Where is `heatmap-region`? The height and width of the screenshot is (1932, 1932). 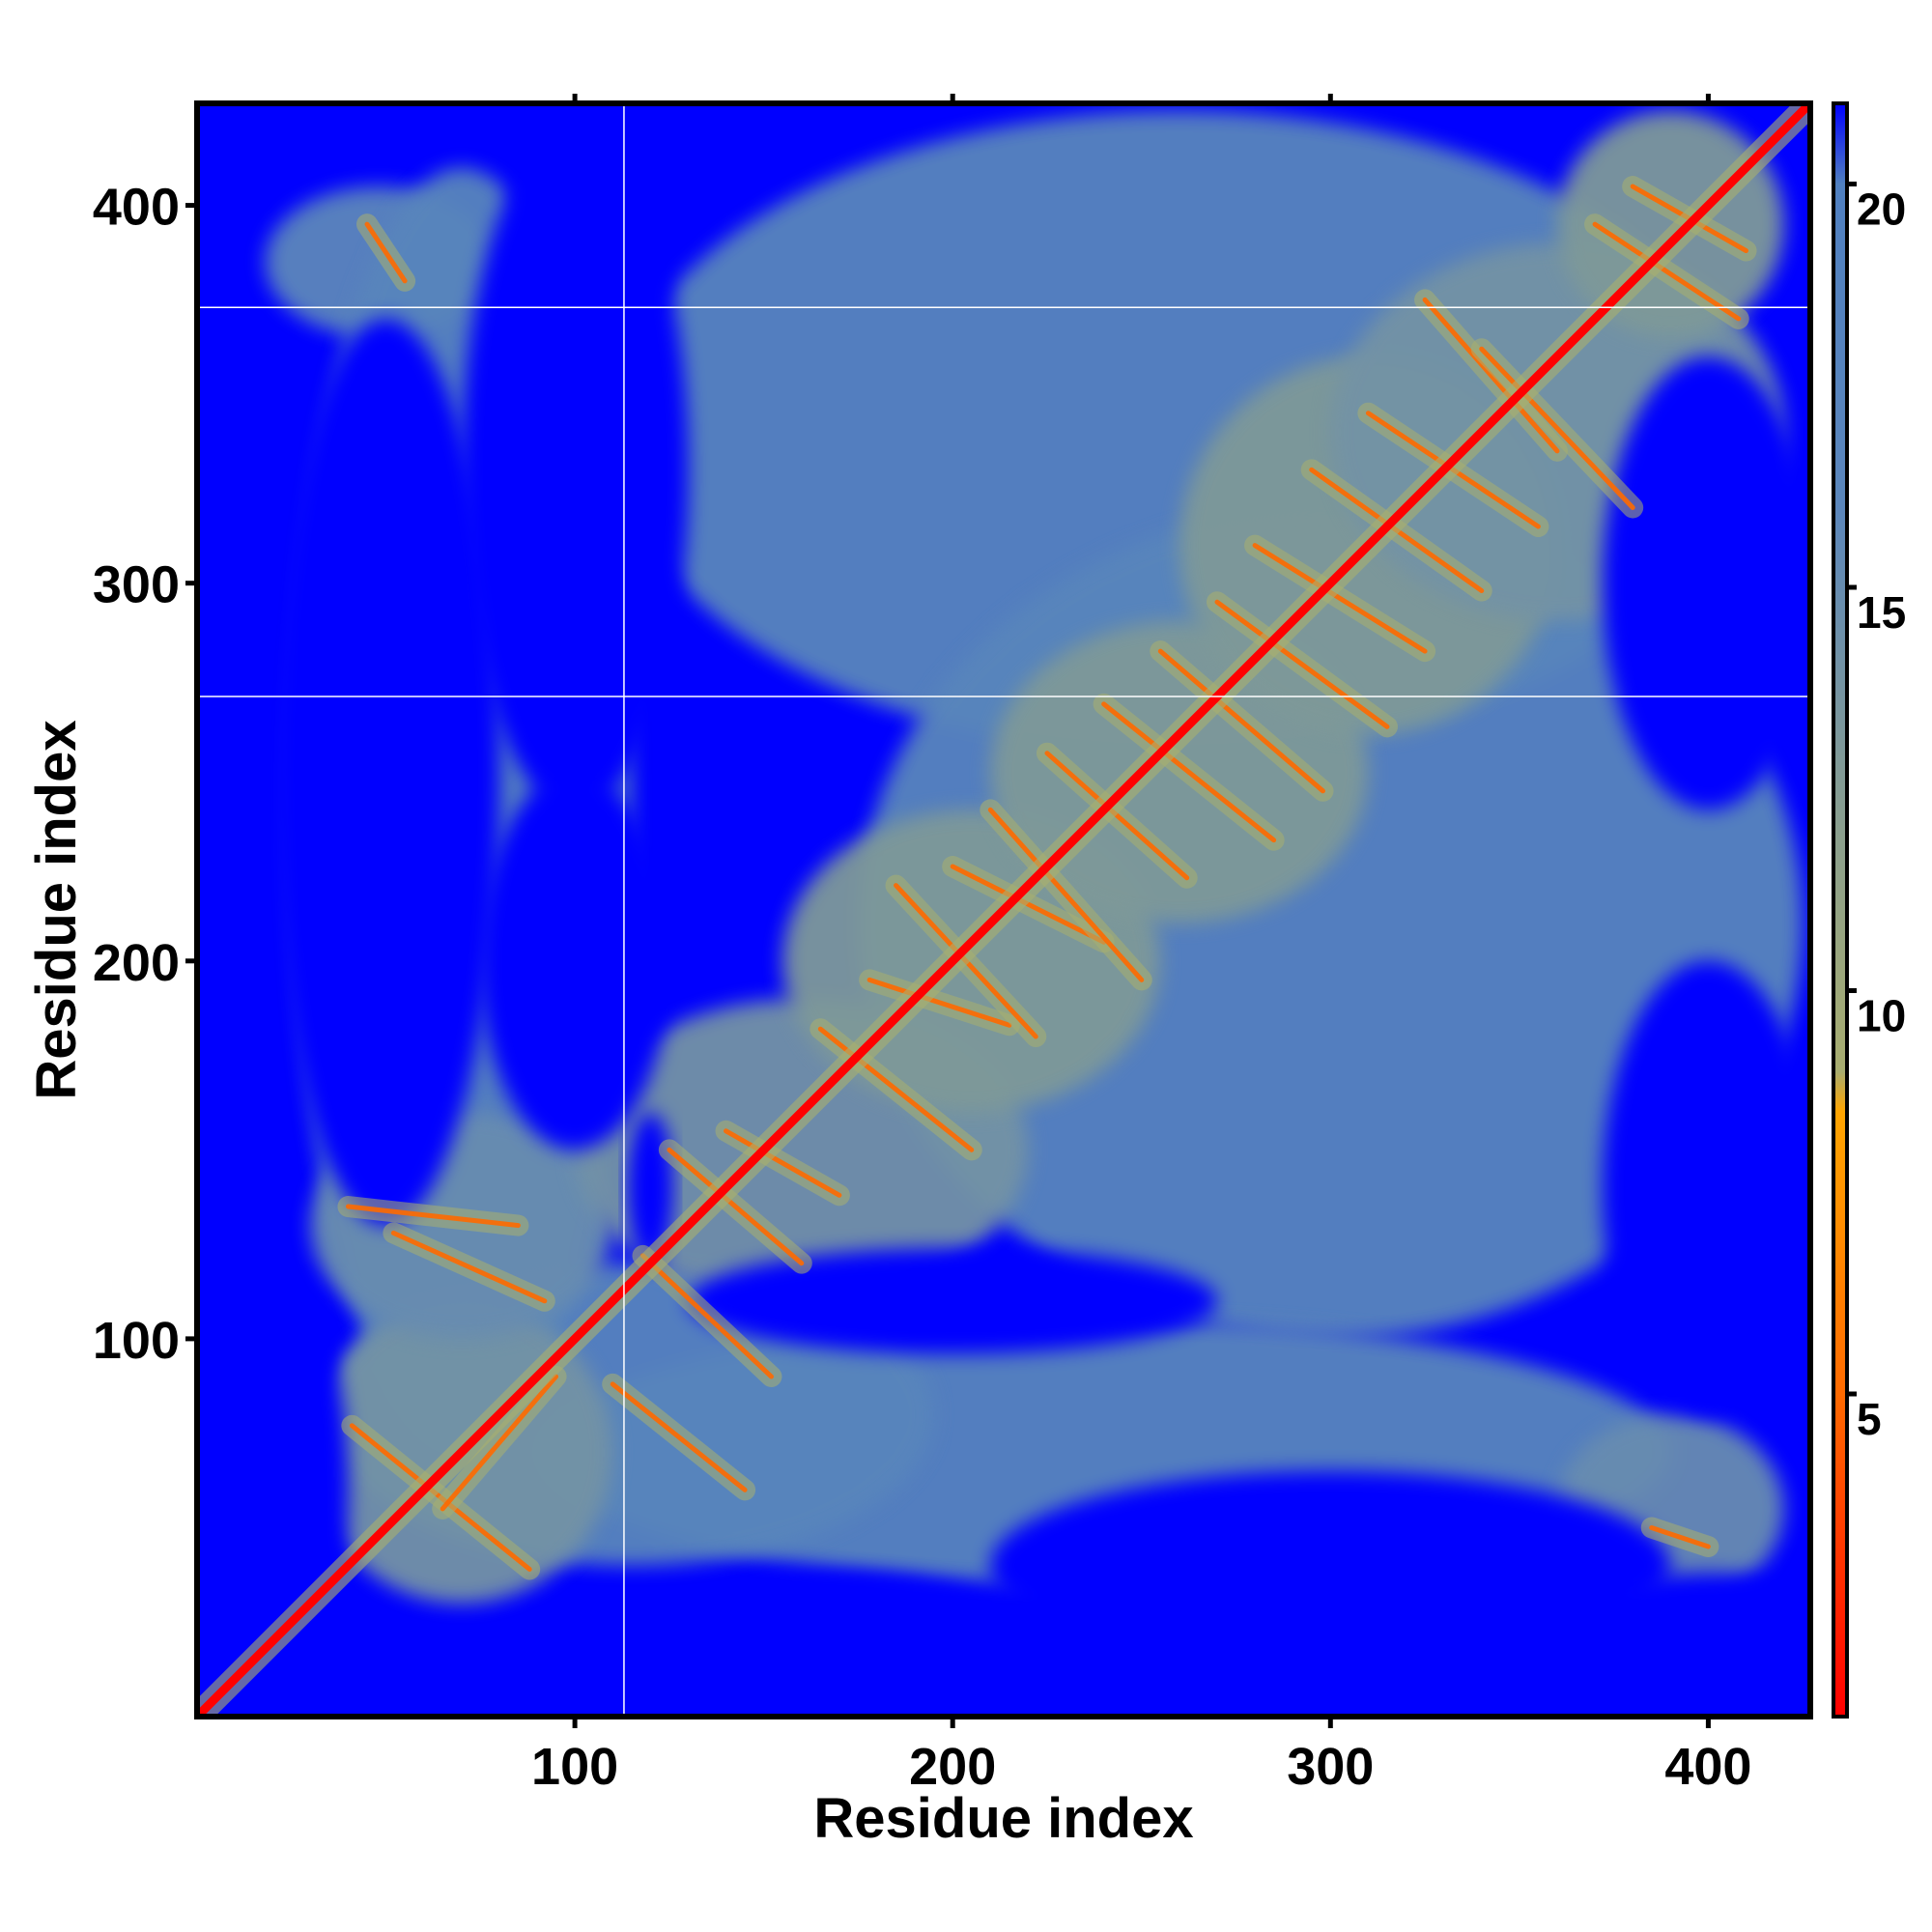
heatmap-region is located at coordinates (1670, 224).